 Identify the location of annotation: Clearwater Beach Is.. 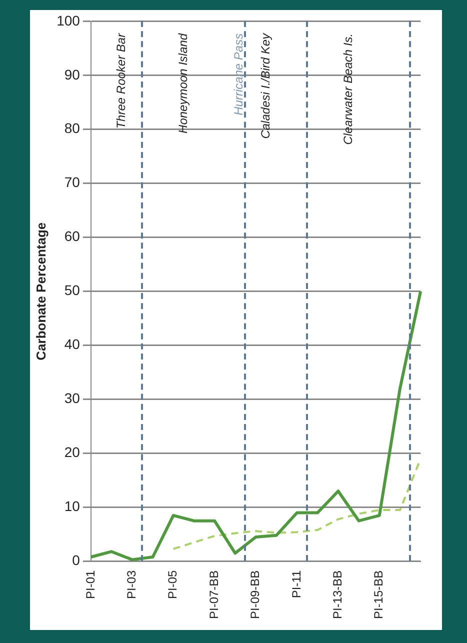
(347, 89).